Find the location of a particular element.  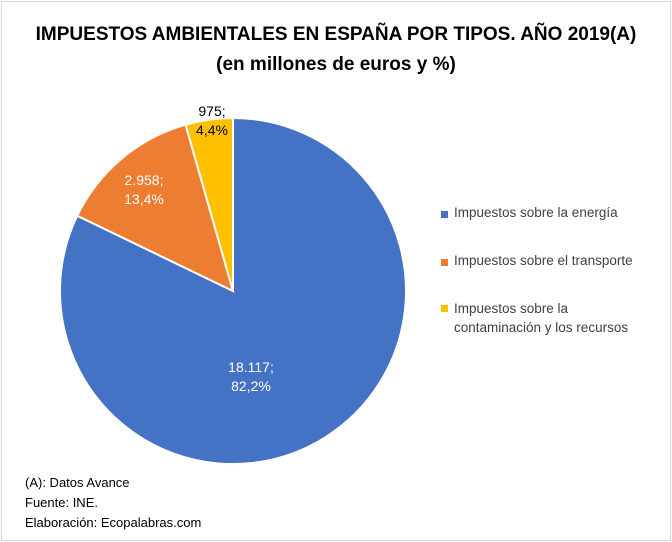

data-label-energy: 18.117; 82,2% is located at coordinates (251, 377).